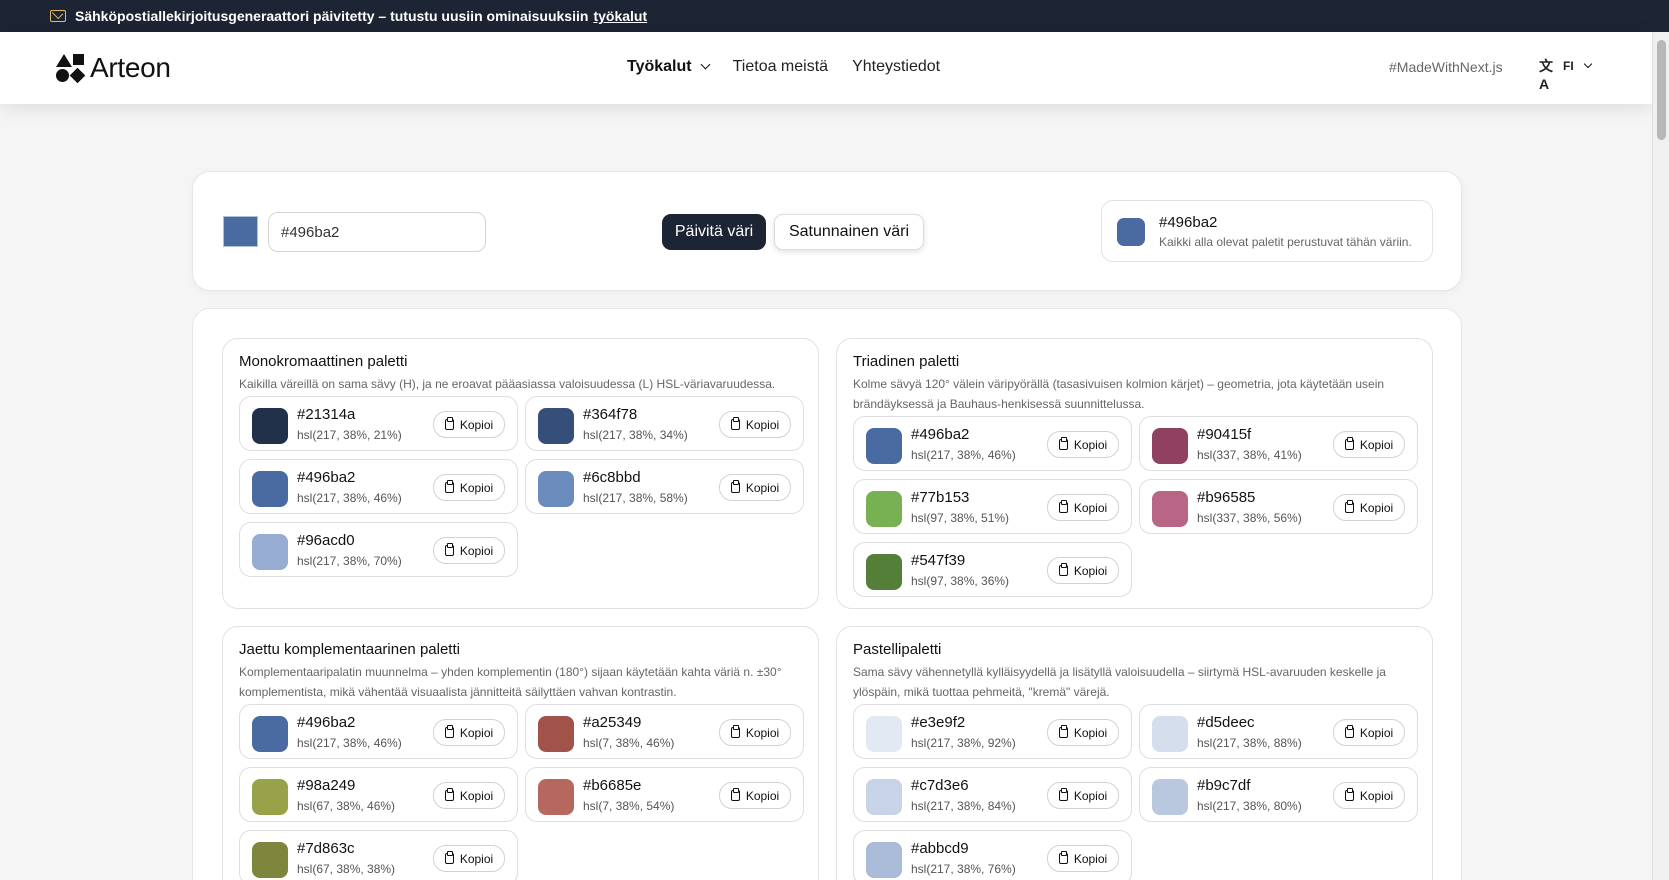  I want to click on color-hsl: hsl(217, 38%, 46%), so click(963, 455).